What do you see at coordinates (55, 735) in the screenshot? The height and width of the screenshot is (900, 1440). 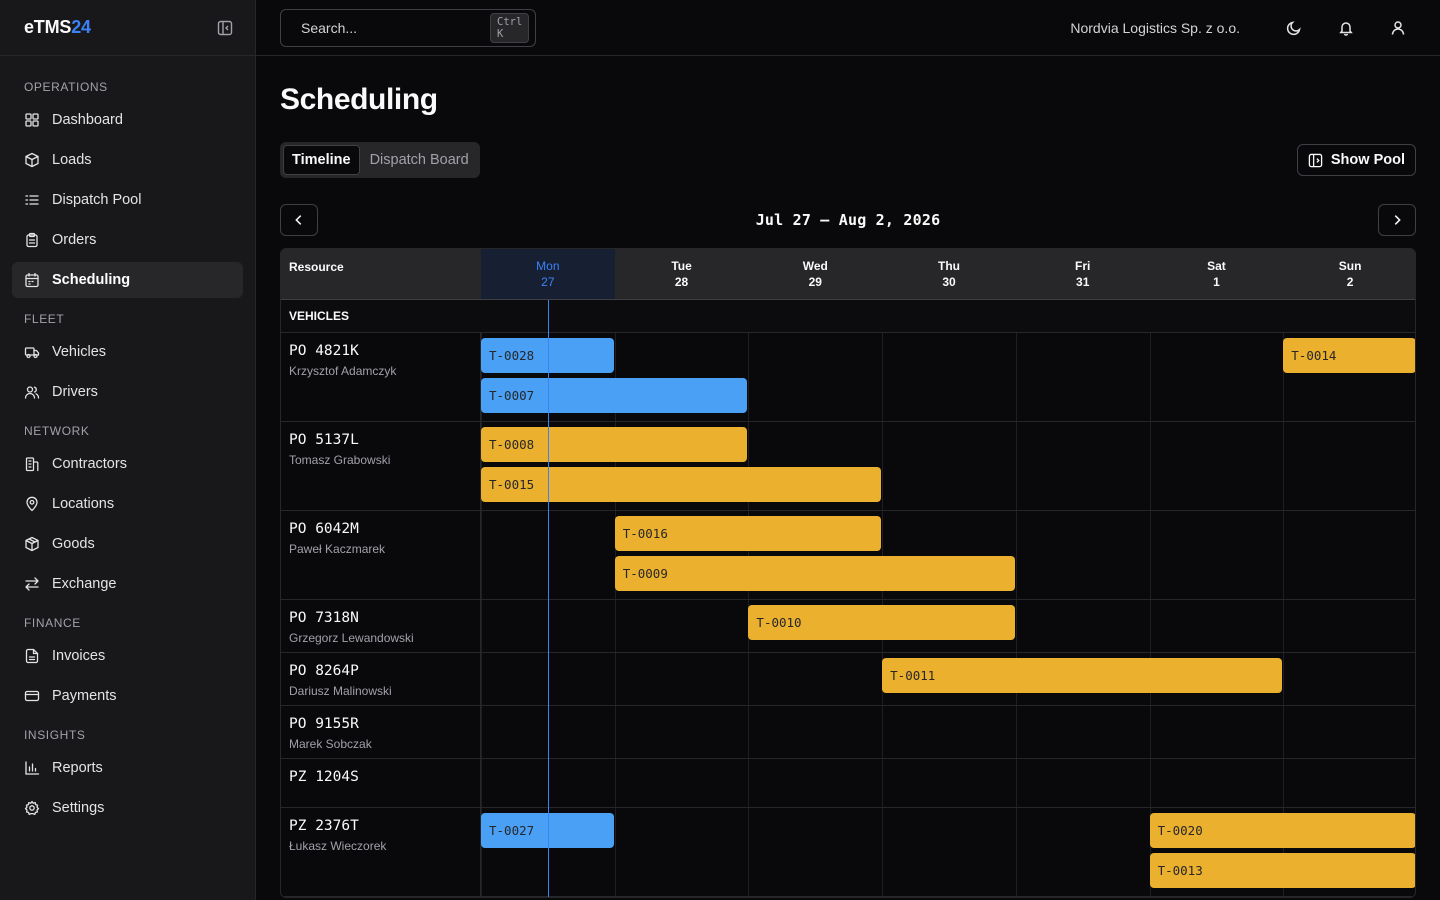 I see `section-title-insights: INSIGHTS` at bounding box center [55, 735].